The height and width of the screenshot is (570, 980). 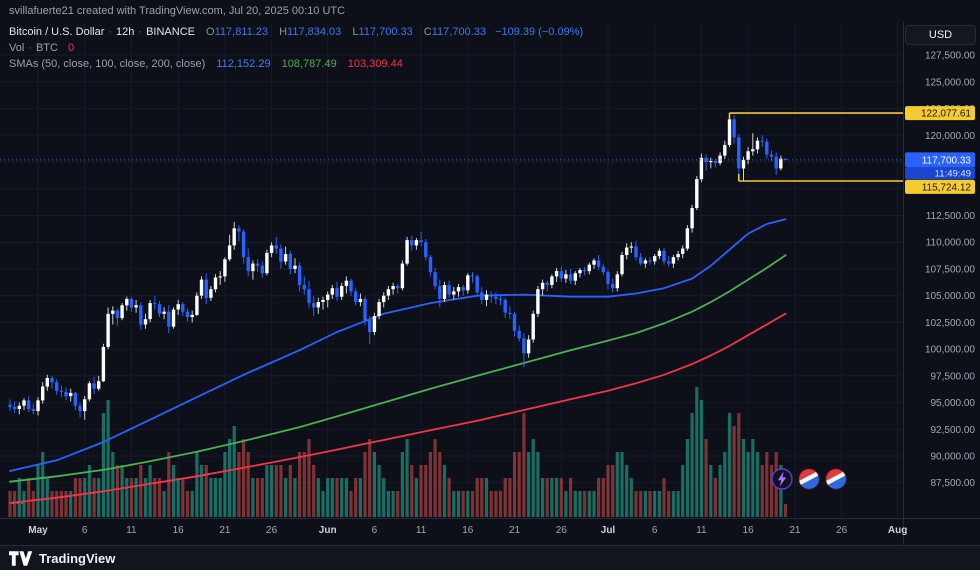 I want to click on tradingview-logo: TradingView, so click(x=62, y=558).